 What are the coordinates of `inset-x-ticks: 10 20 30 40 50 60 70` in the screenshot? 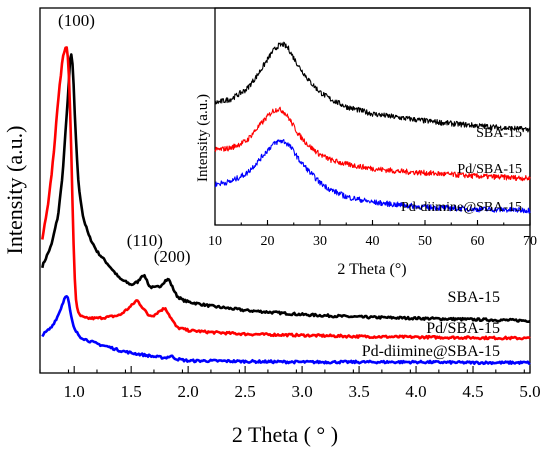 It's located at (372, 234).